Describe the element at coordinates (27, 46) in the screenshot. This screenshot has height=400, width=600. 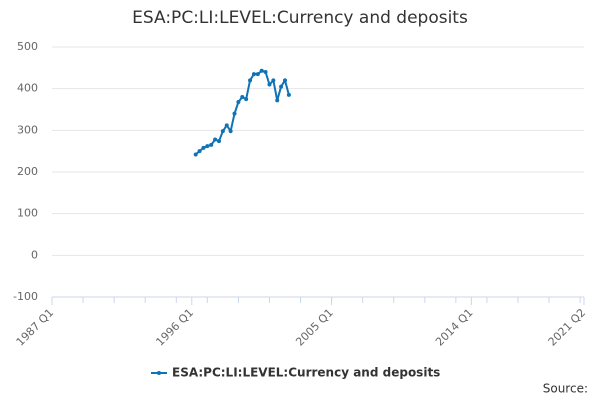
I see `y-tick-label: 500` at that location.